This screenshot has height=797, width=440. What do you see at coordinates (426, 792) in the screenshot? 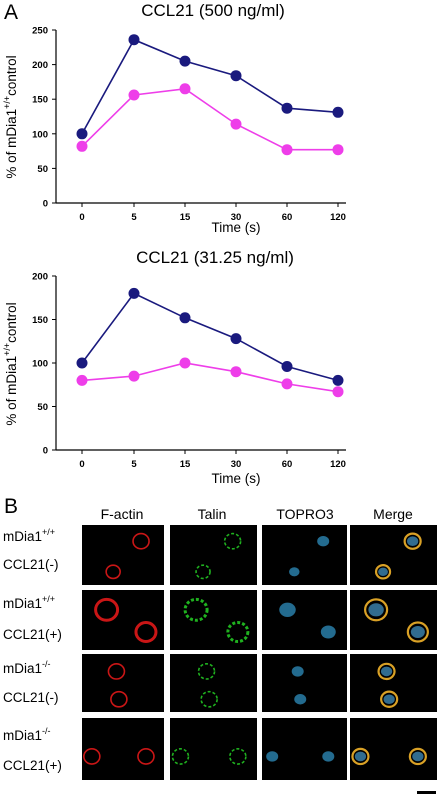
I see `scale-bar` at bounding box center [426, 792].